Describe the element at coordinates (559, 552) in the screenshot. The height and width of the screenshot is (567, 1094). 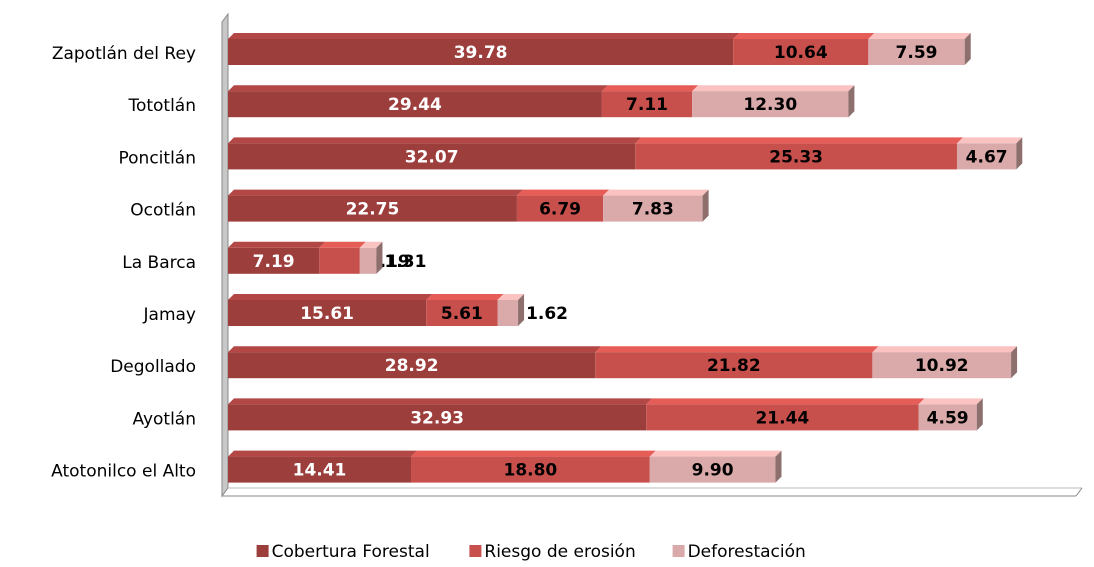
I see `legend-label: Riesgo de erosión` at that location.